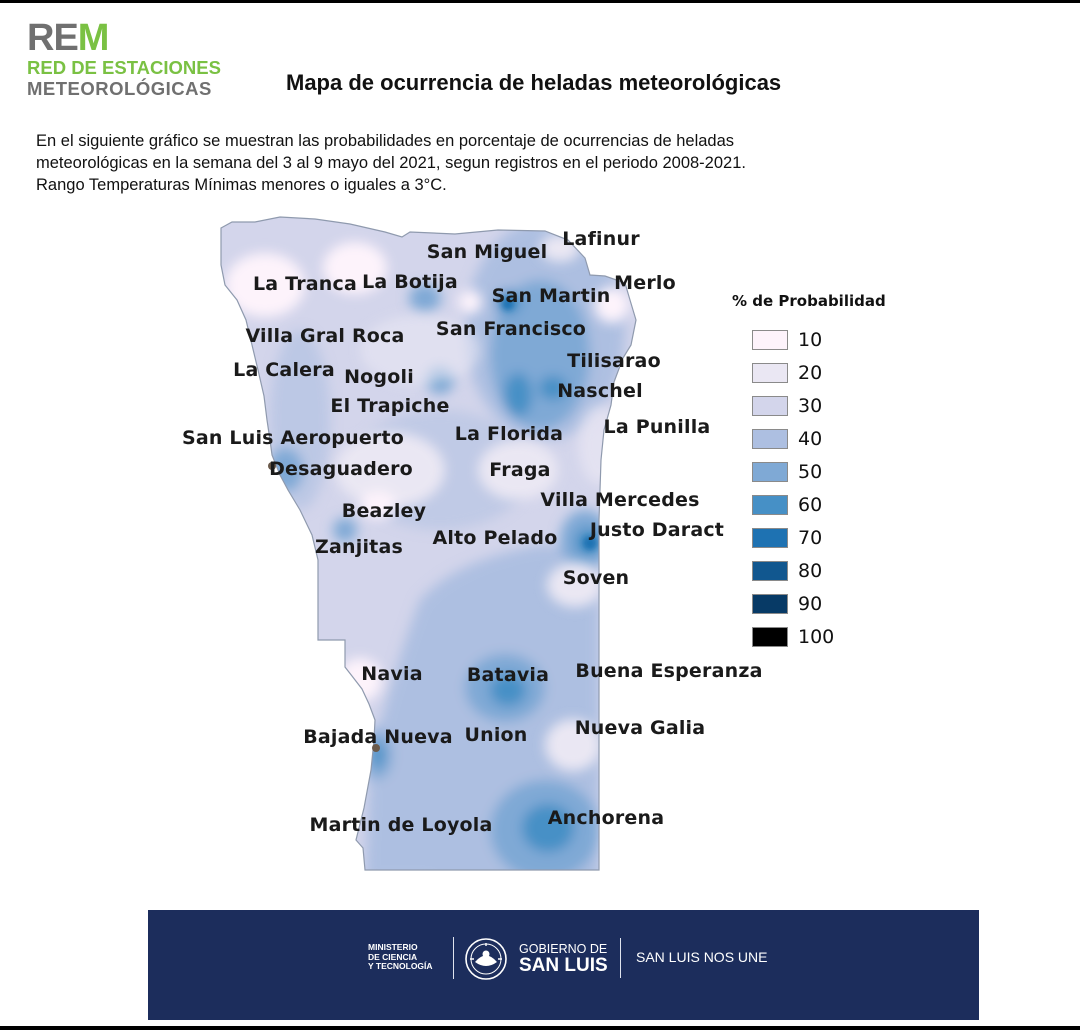  I want to click on san-luis-line: SAN LUIS, so click(563, 965).